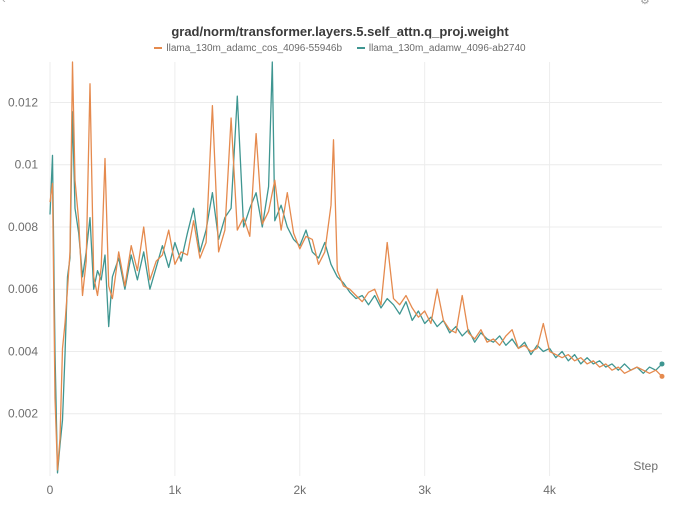 The width and height of the screenshot is (680, 506). I want to click on legend-swatch-series-a, so click(158, 48).